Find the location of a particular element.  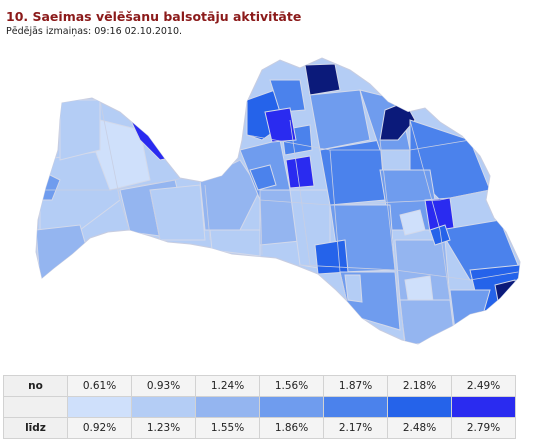

legend-from-label: no is located at coordinates (35, 386).